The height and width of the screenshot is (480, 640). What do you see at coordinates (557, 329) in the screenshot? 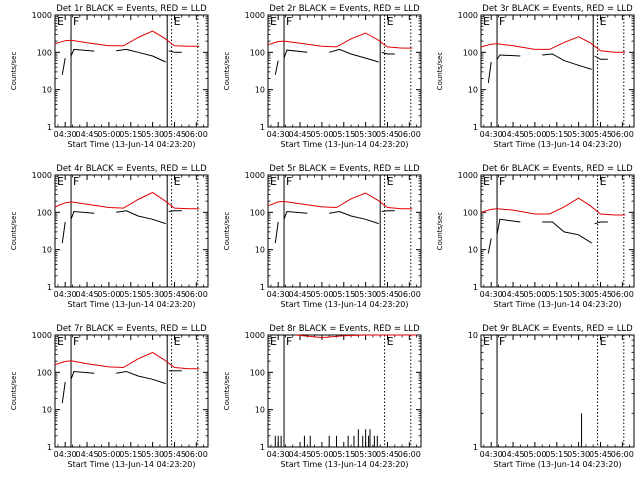
I see `chart-title: Det 9r BLACK = Events, RED = LLD` at bounding box center [557, 329].